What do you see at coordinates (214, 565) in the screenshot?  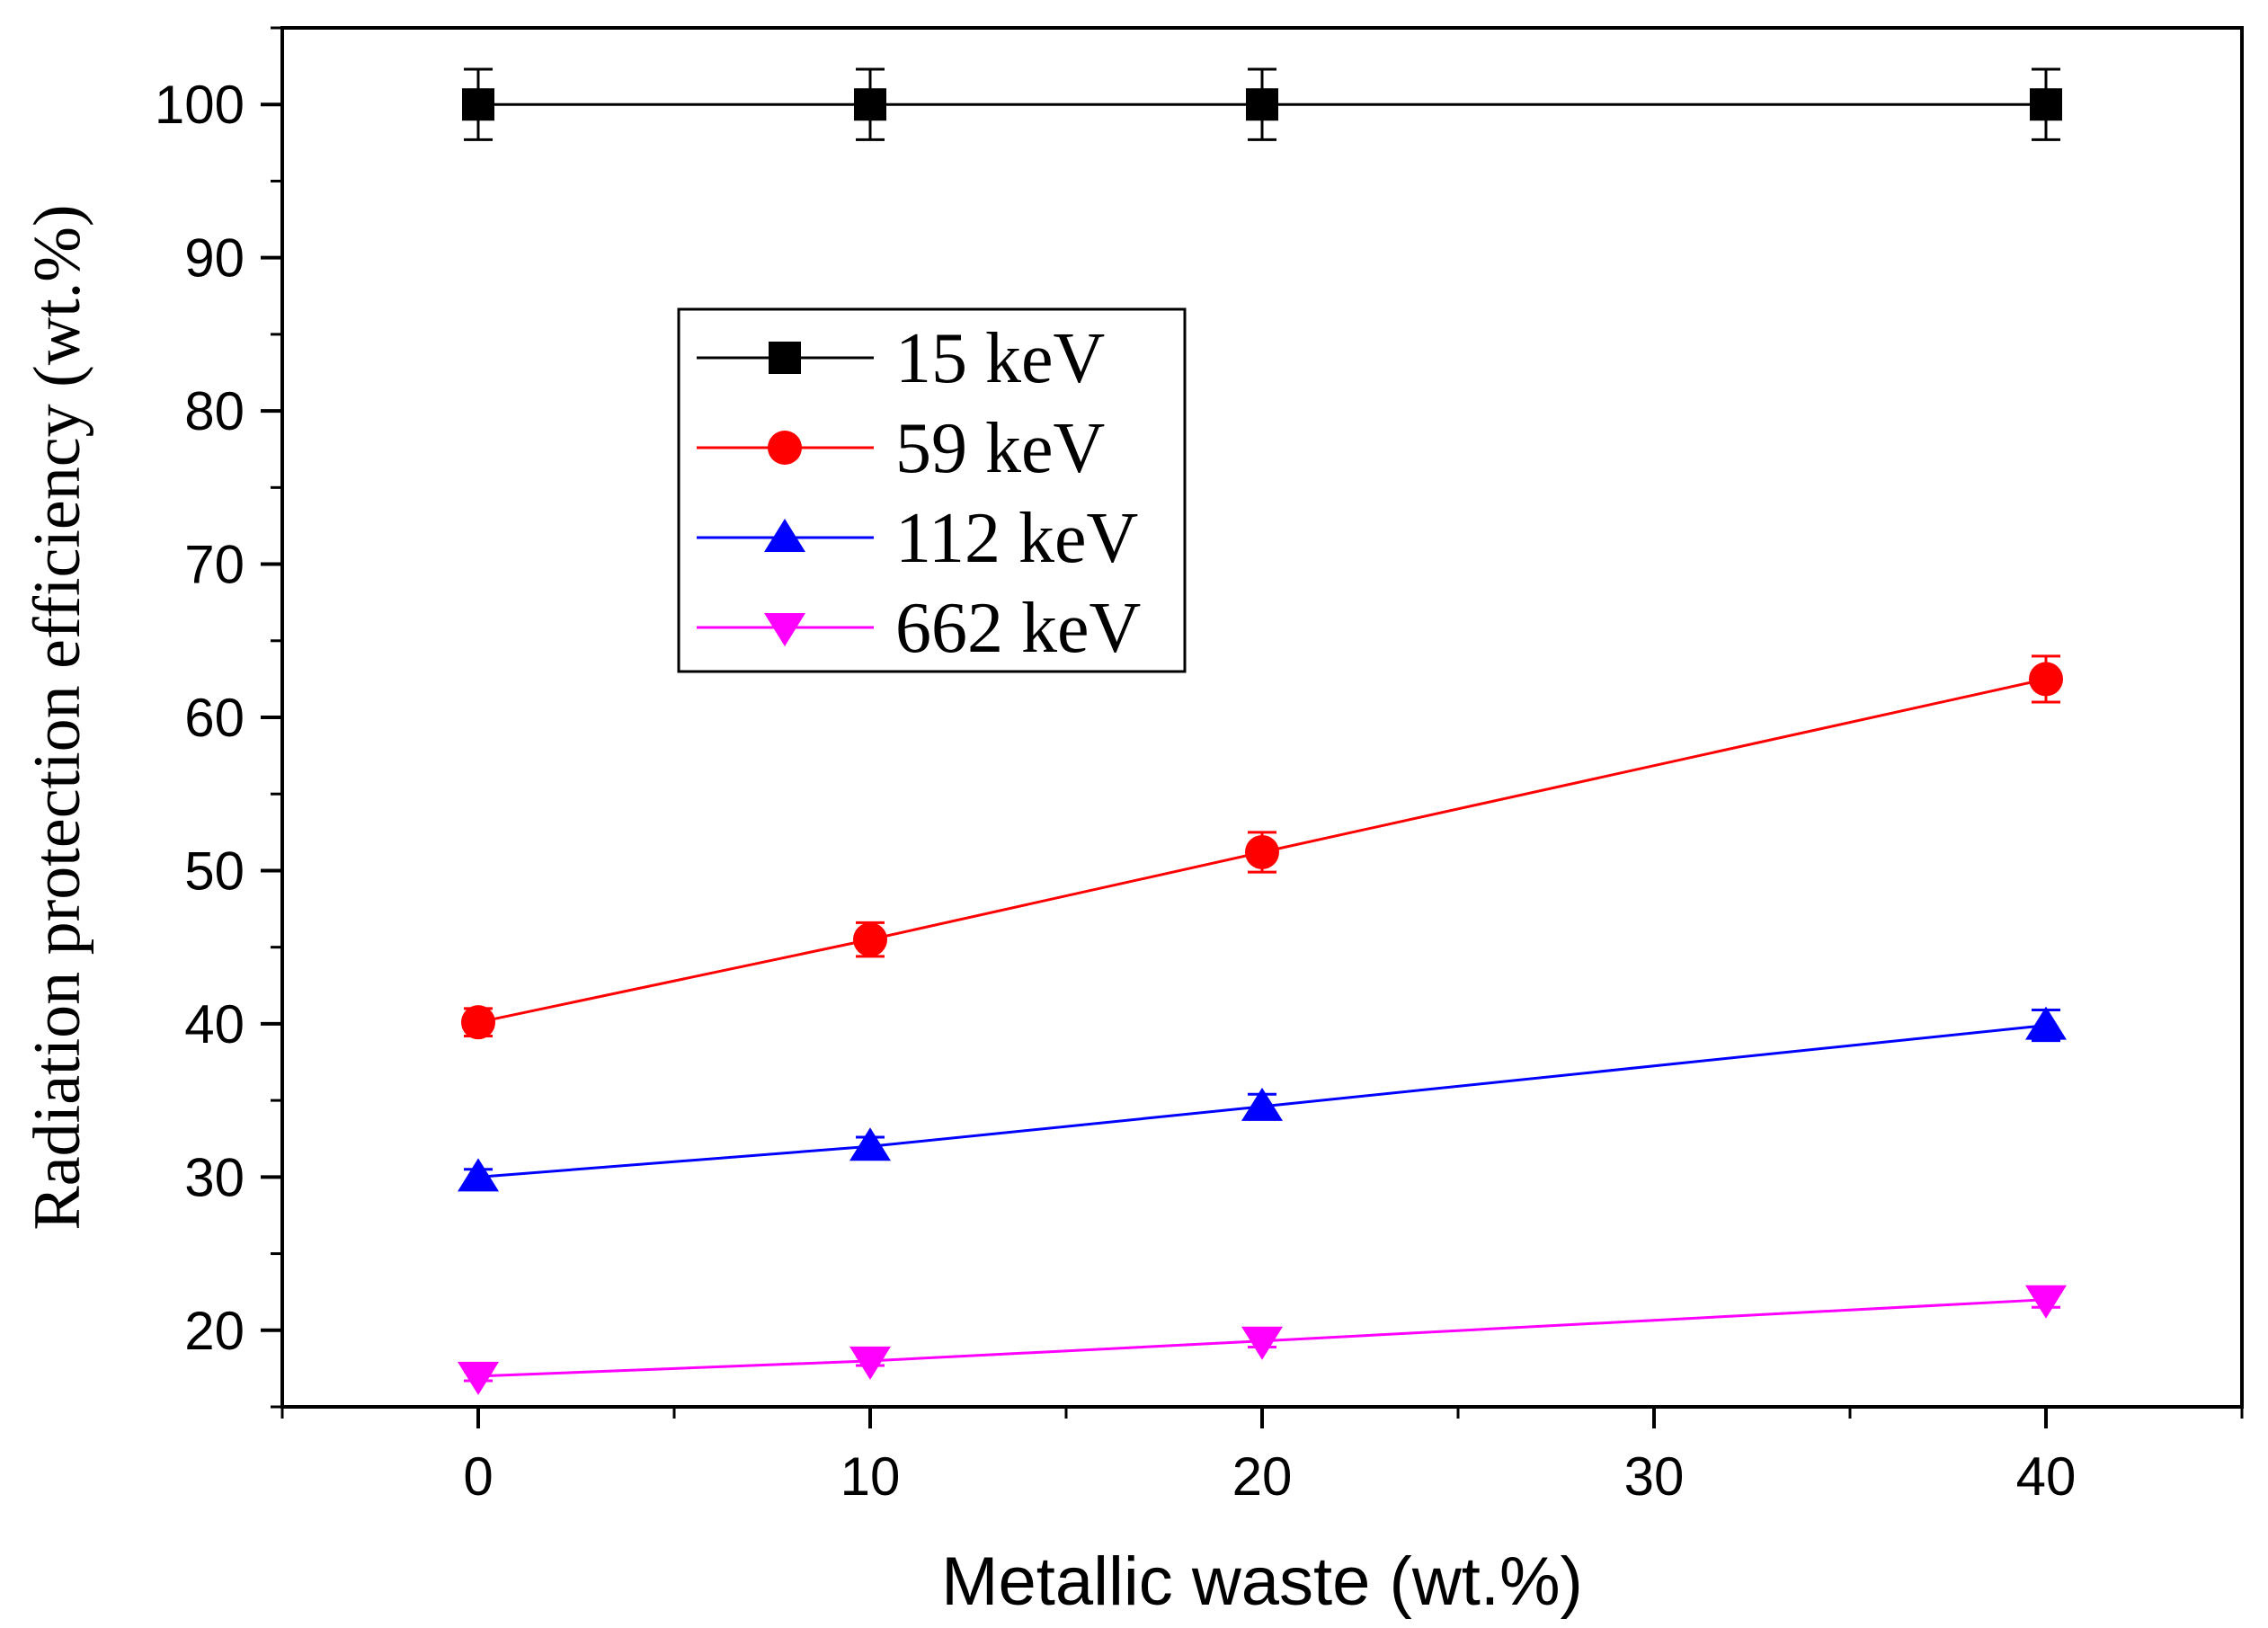 I see `y-tick-label: 70` at bounding box center [214, 565].